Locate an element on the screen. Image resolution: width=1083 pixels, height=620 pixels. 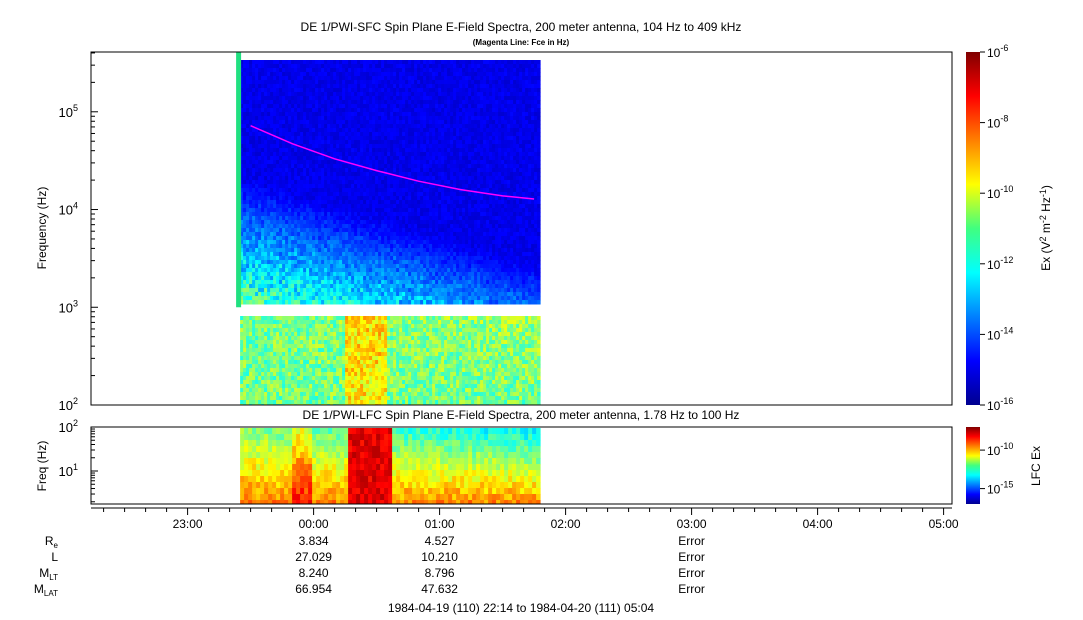
bottom-colorbar-ticks: 10-10 10-15 is located at coordinates (996, 469).